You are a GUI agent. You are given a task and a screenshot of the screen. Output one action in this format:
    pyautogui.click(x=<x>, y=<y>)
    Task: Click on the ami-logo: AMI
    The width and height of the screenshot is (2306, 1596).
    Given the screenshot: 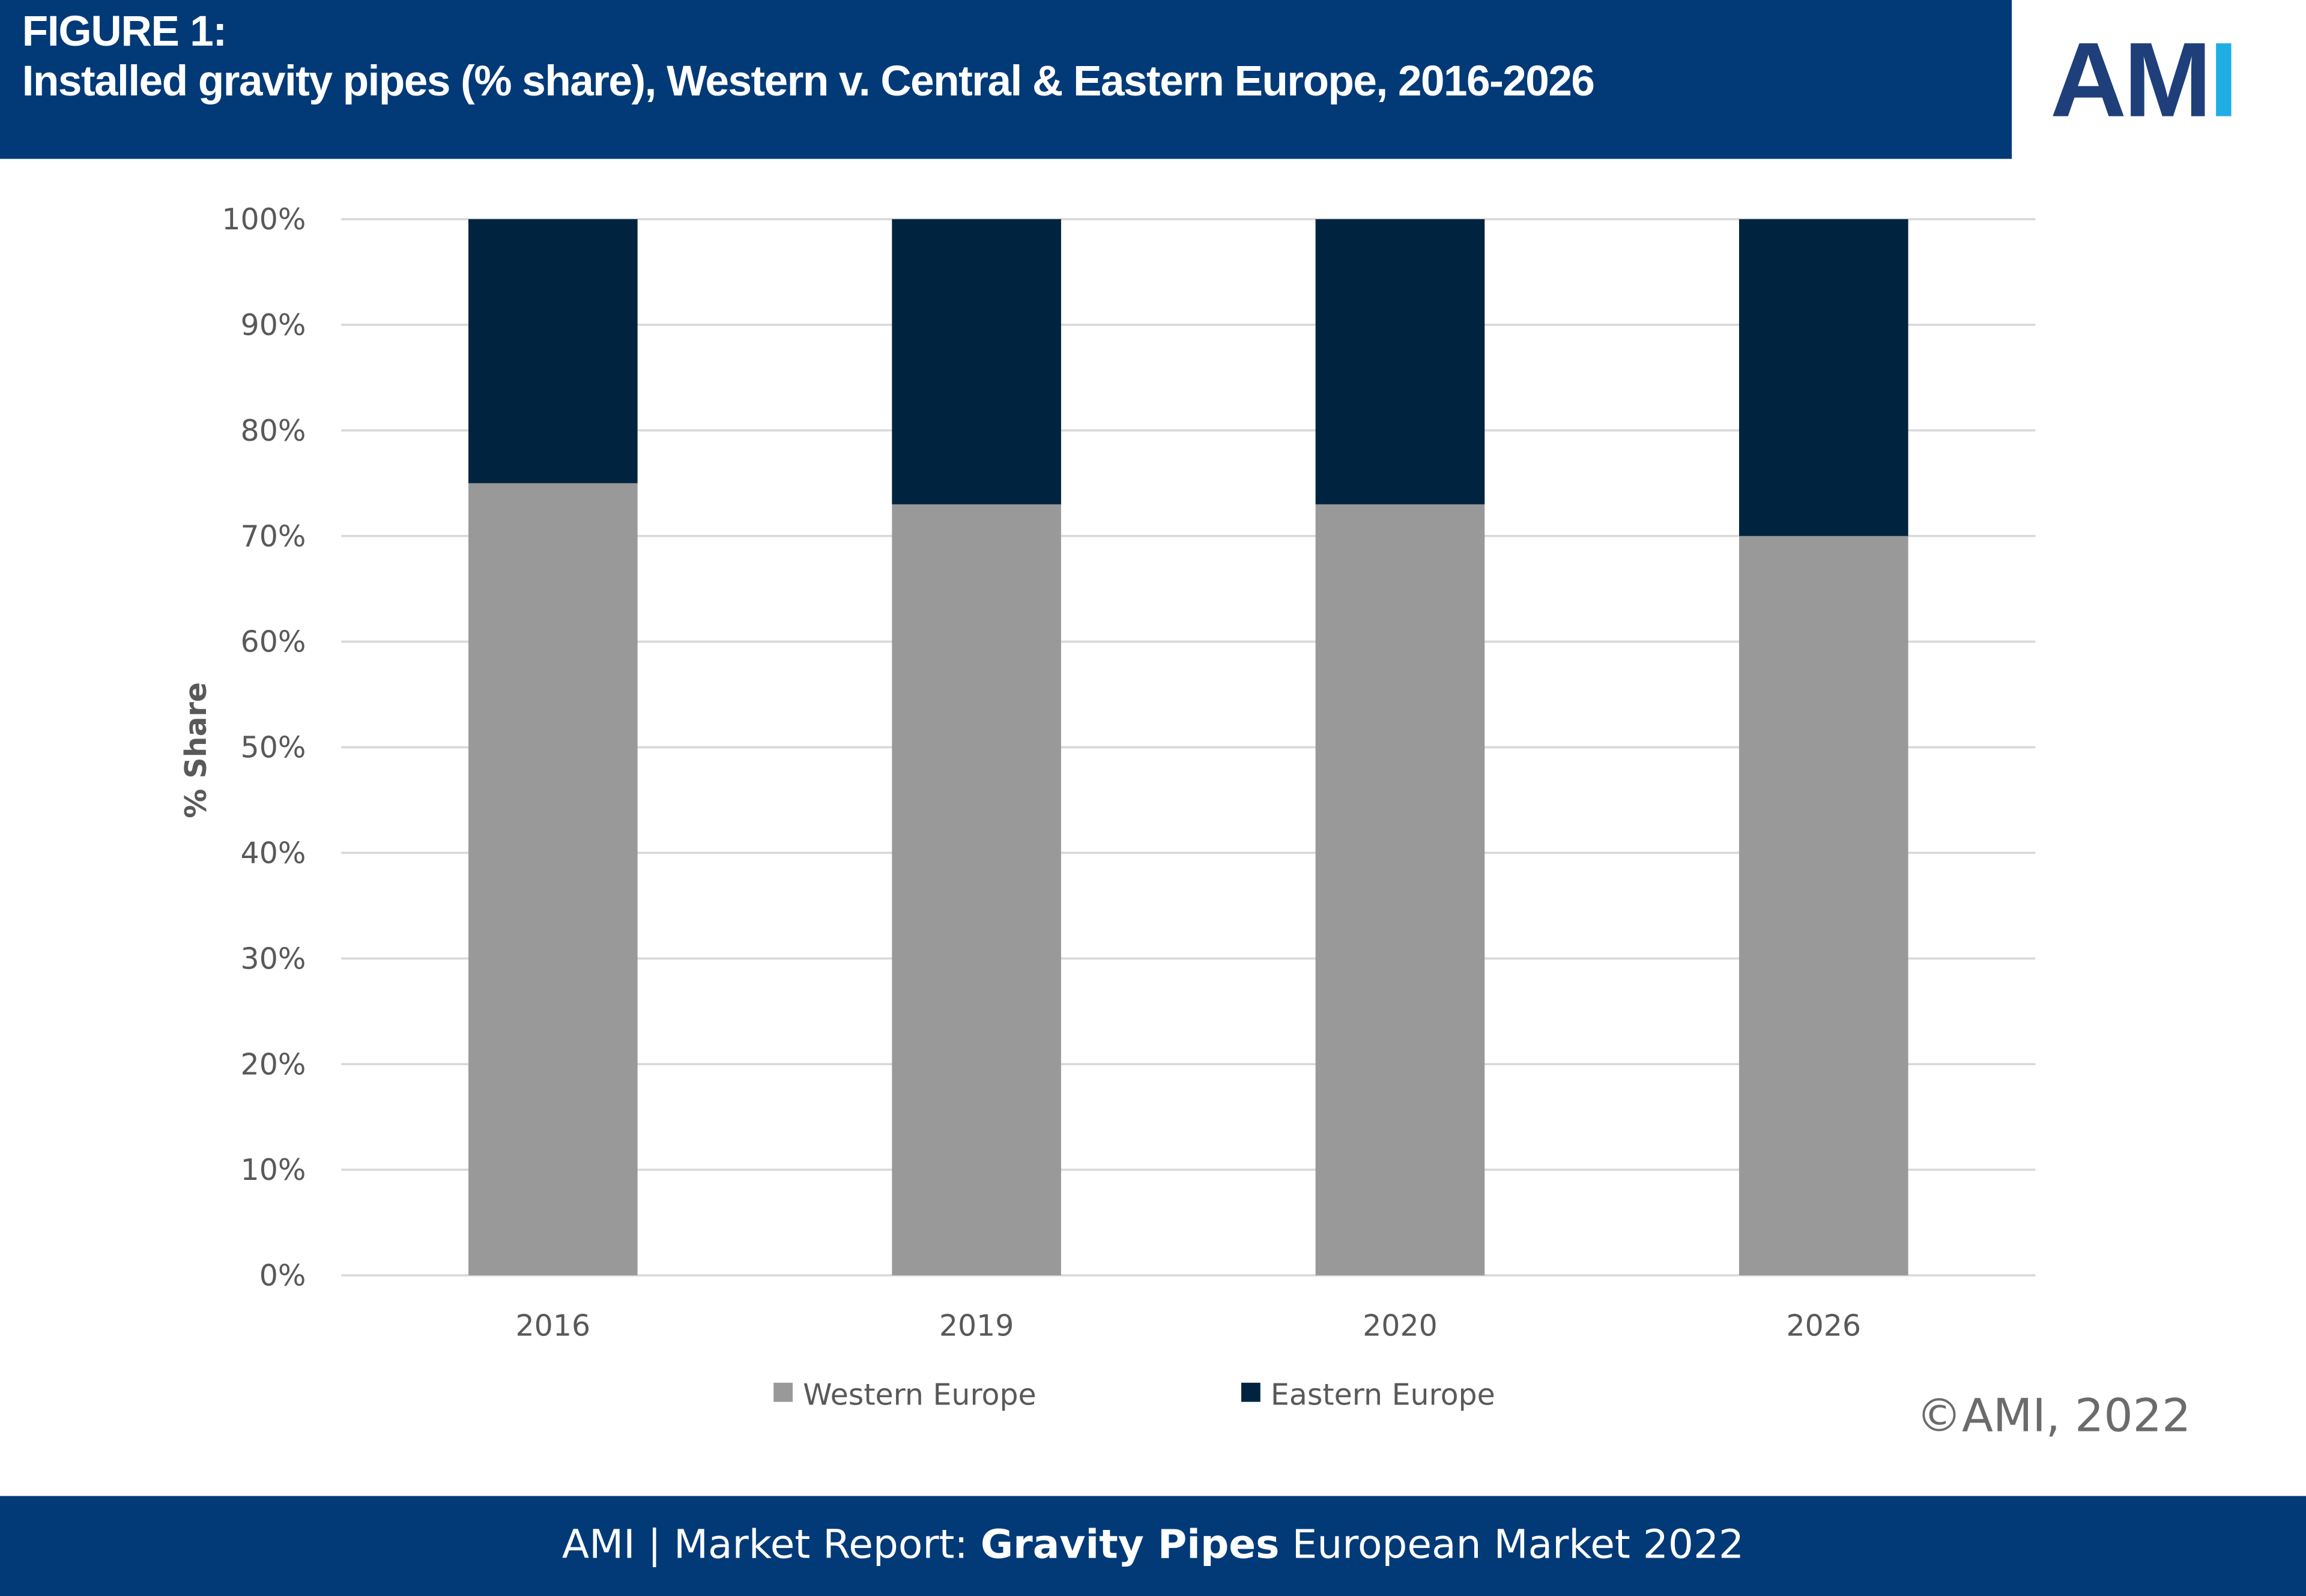 What is the action you would take?
    pyautogui.click(x=2159, y=79)
    